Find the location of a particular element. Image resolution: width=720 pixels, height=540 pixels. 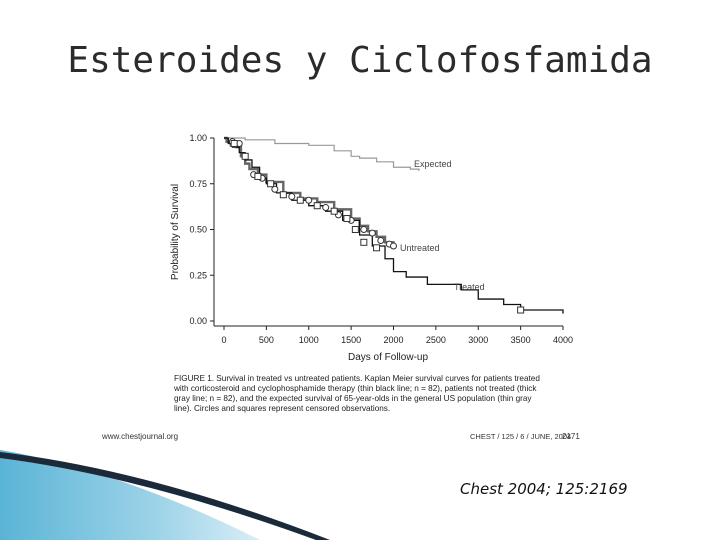

x-tick-label: 2000 is located at coordinates (393, 340).